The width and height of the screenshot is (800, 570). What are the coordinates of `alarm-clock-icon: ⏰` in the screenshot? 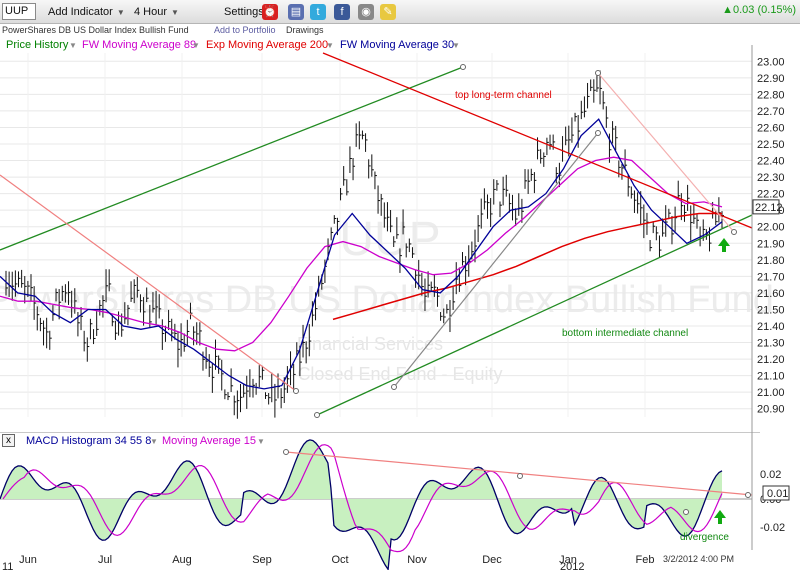 It's located at (270, 12).